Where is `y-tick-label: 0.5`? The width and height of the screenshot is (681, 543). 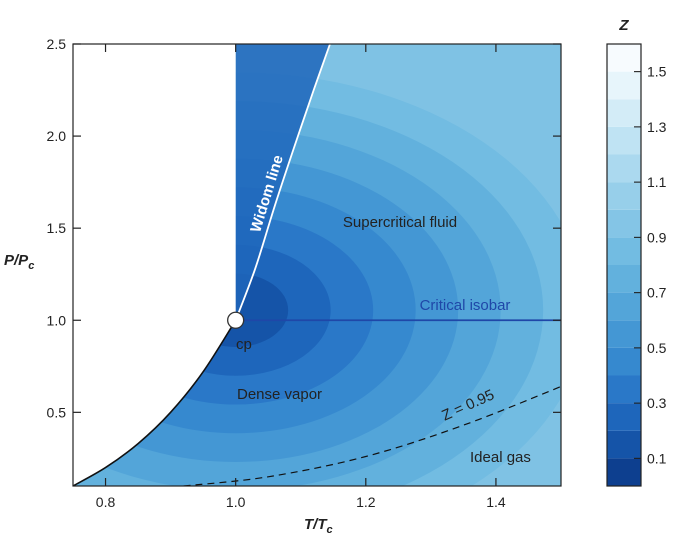
y-tick-label: 0.5 is located at coordinates (57, 412).